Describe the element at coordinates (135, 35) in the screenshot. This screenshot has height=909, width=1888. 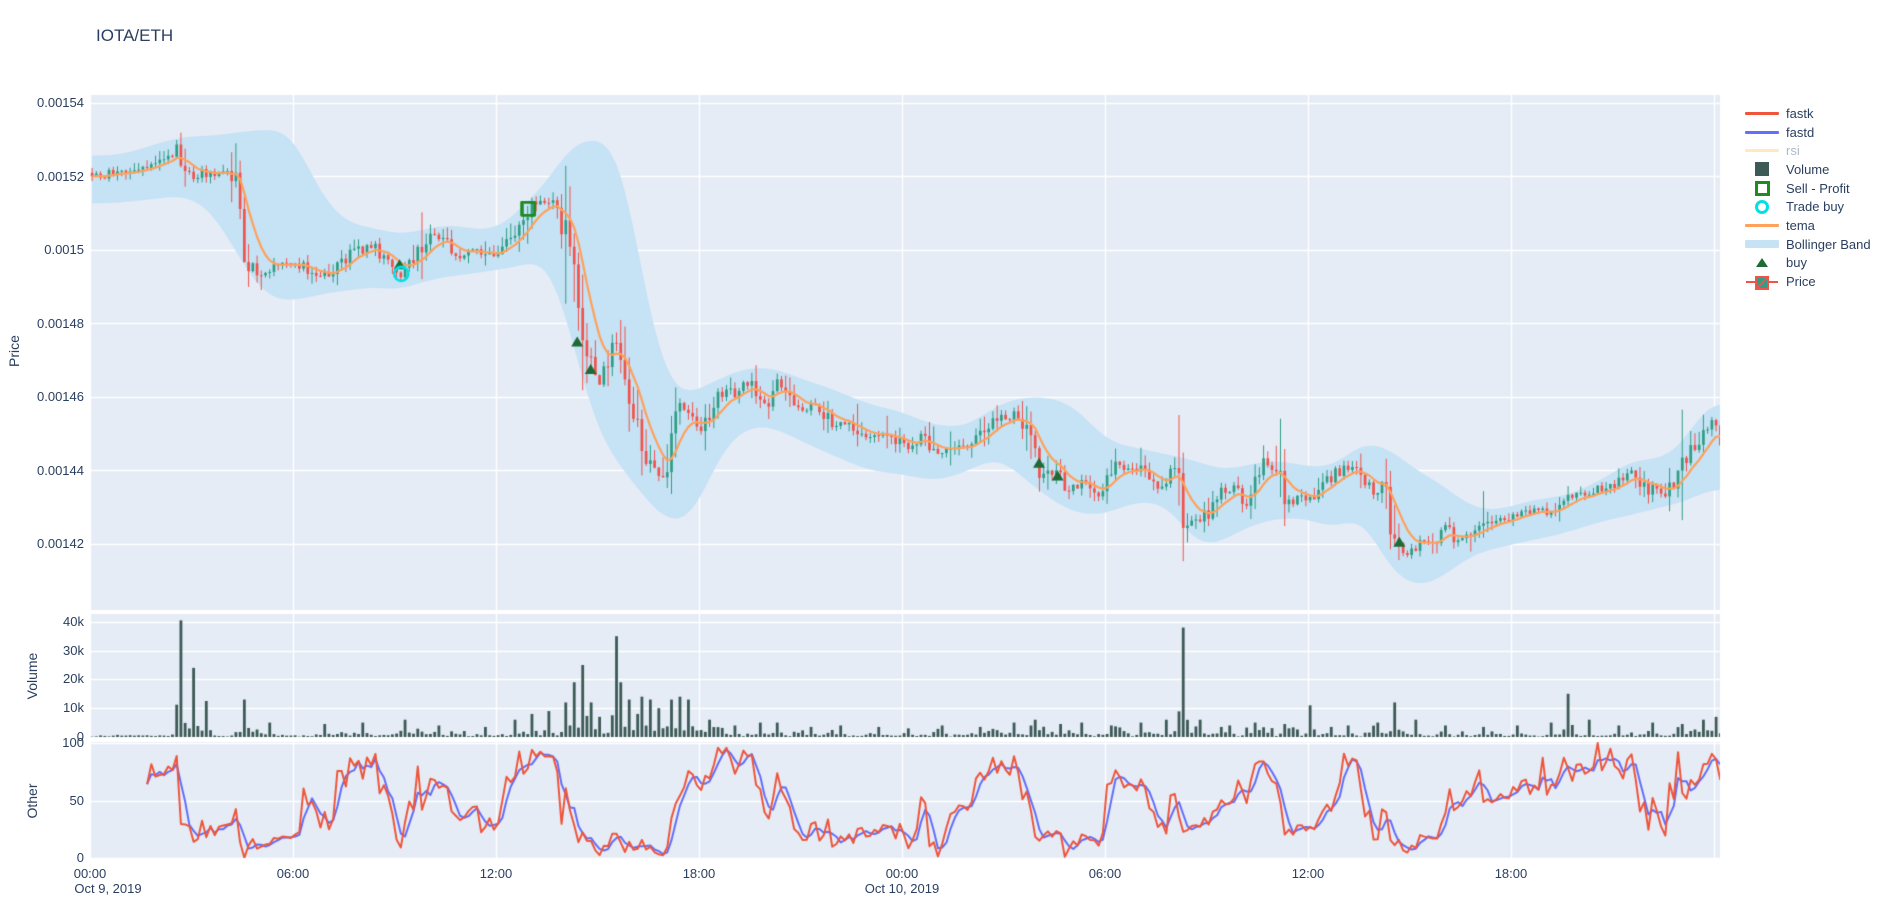
I see `chart-title: IOTA/ETH` at that location.